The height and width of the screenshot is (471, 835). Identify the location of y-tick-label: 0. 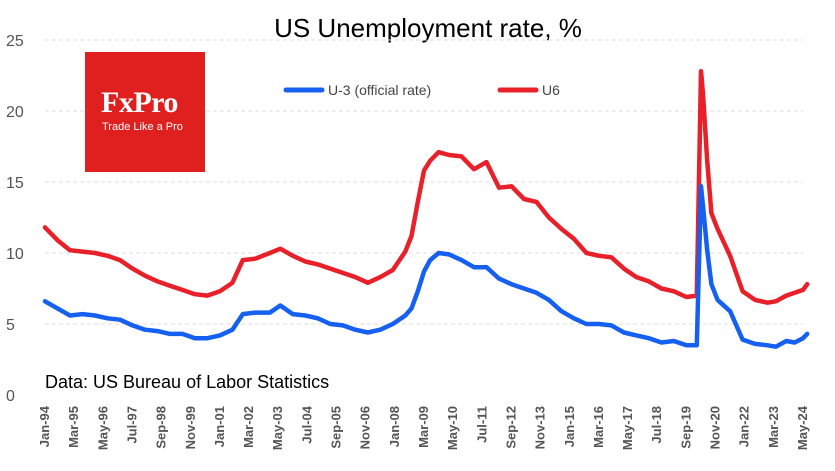
(10, 396).